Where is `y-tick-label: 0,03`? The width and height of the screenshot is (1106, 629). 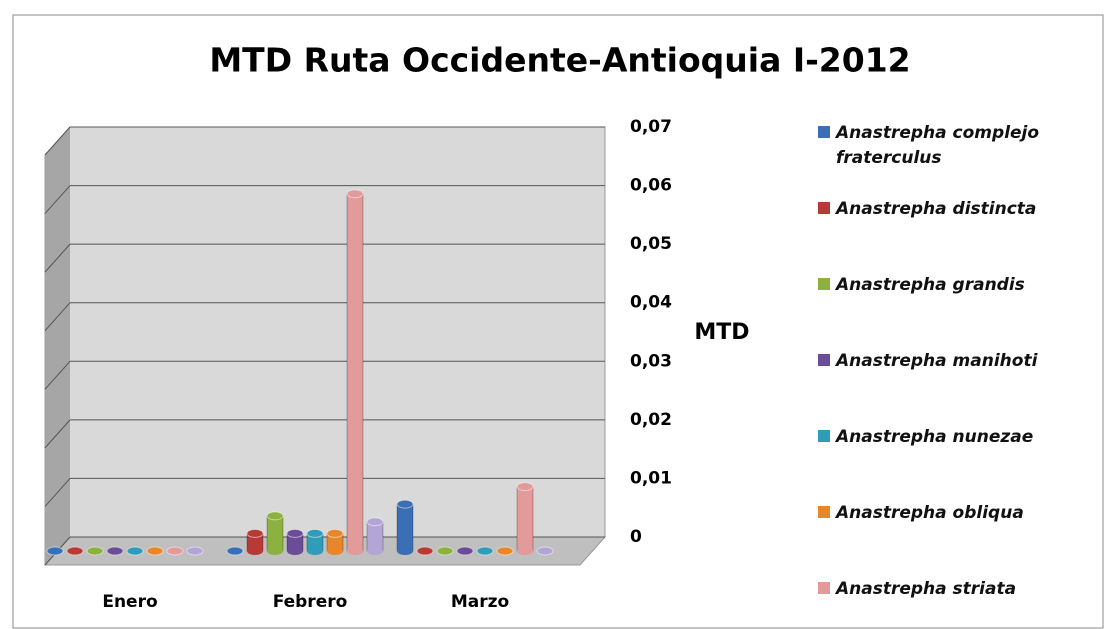
y-tick-label: 0,03 is located at coordinates (651, 361).